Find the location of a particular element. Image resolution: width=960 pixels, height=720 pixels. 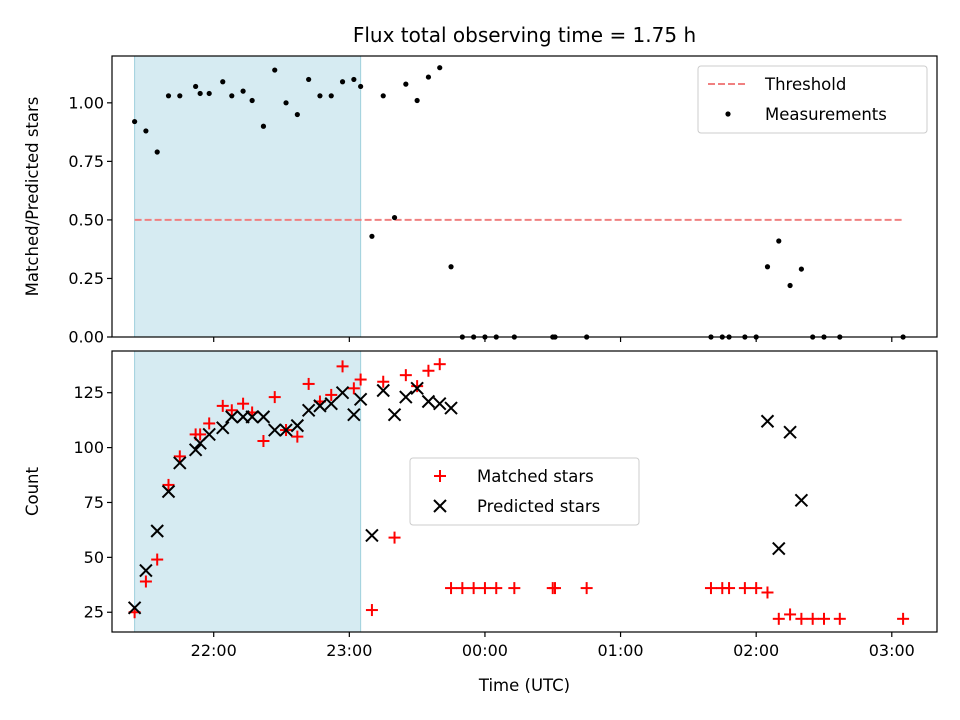

top-ytick-label: 0.00 is located at coordinates (86, 337).